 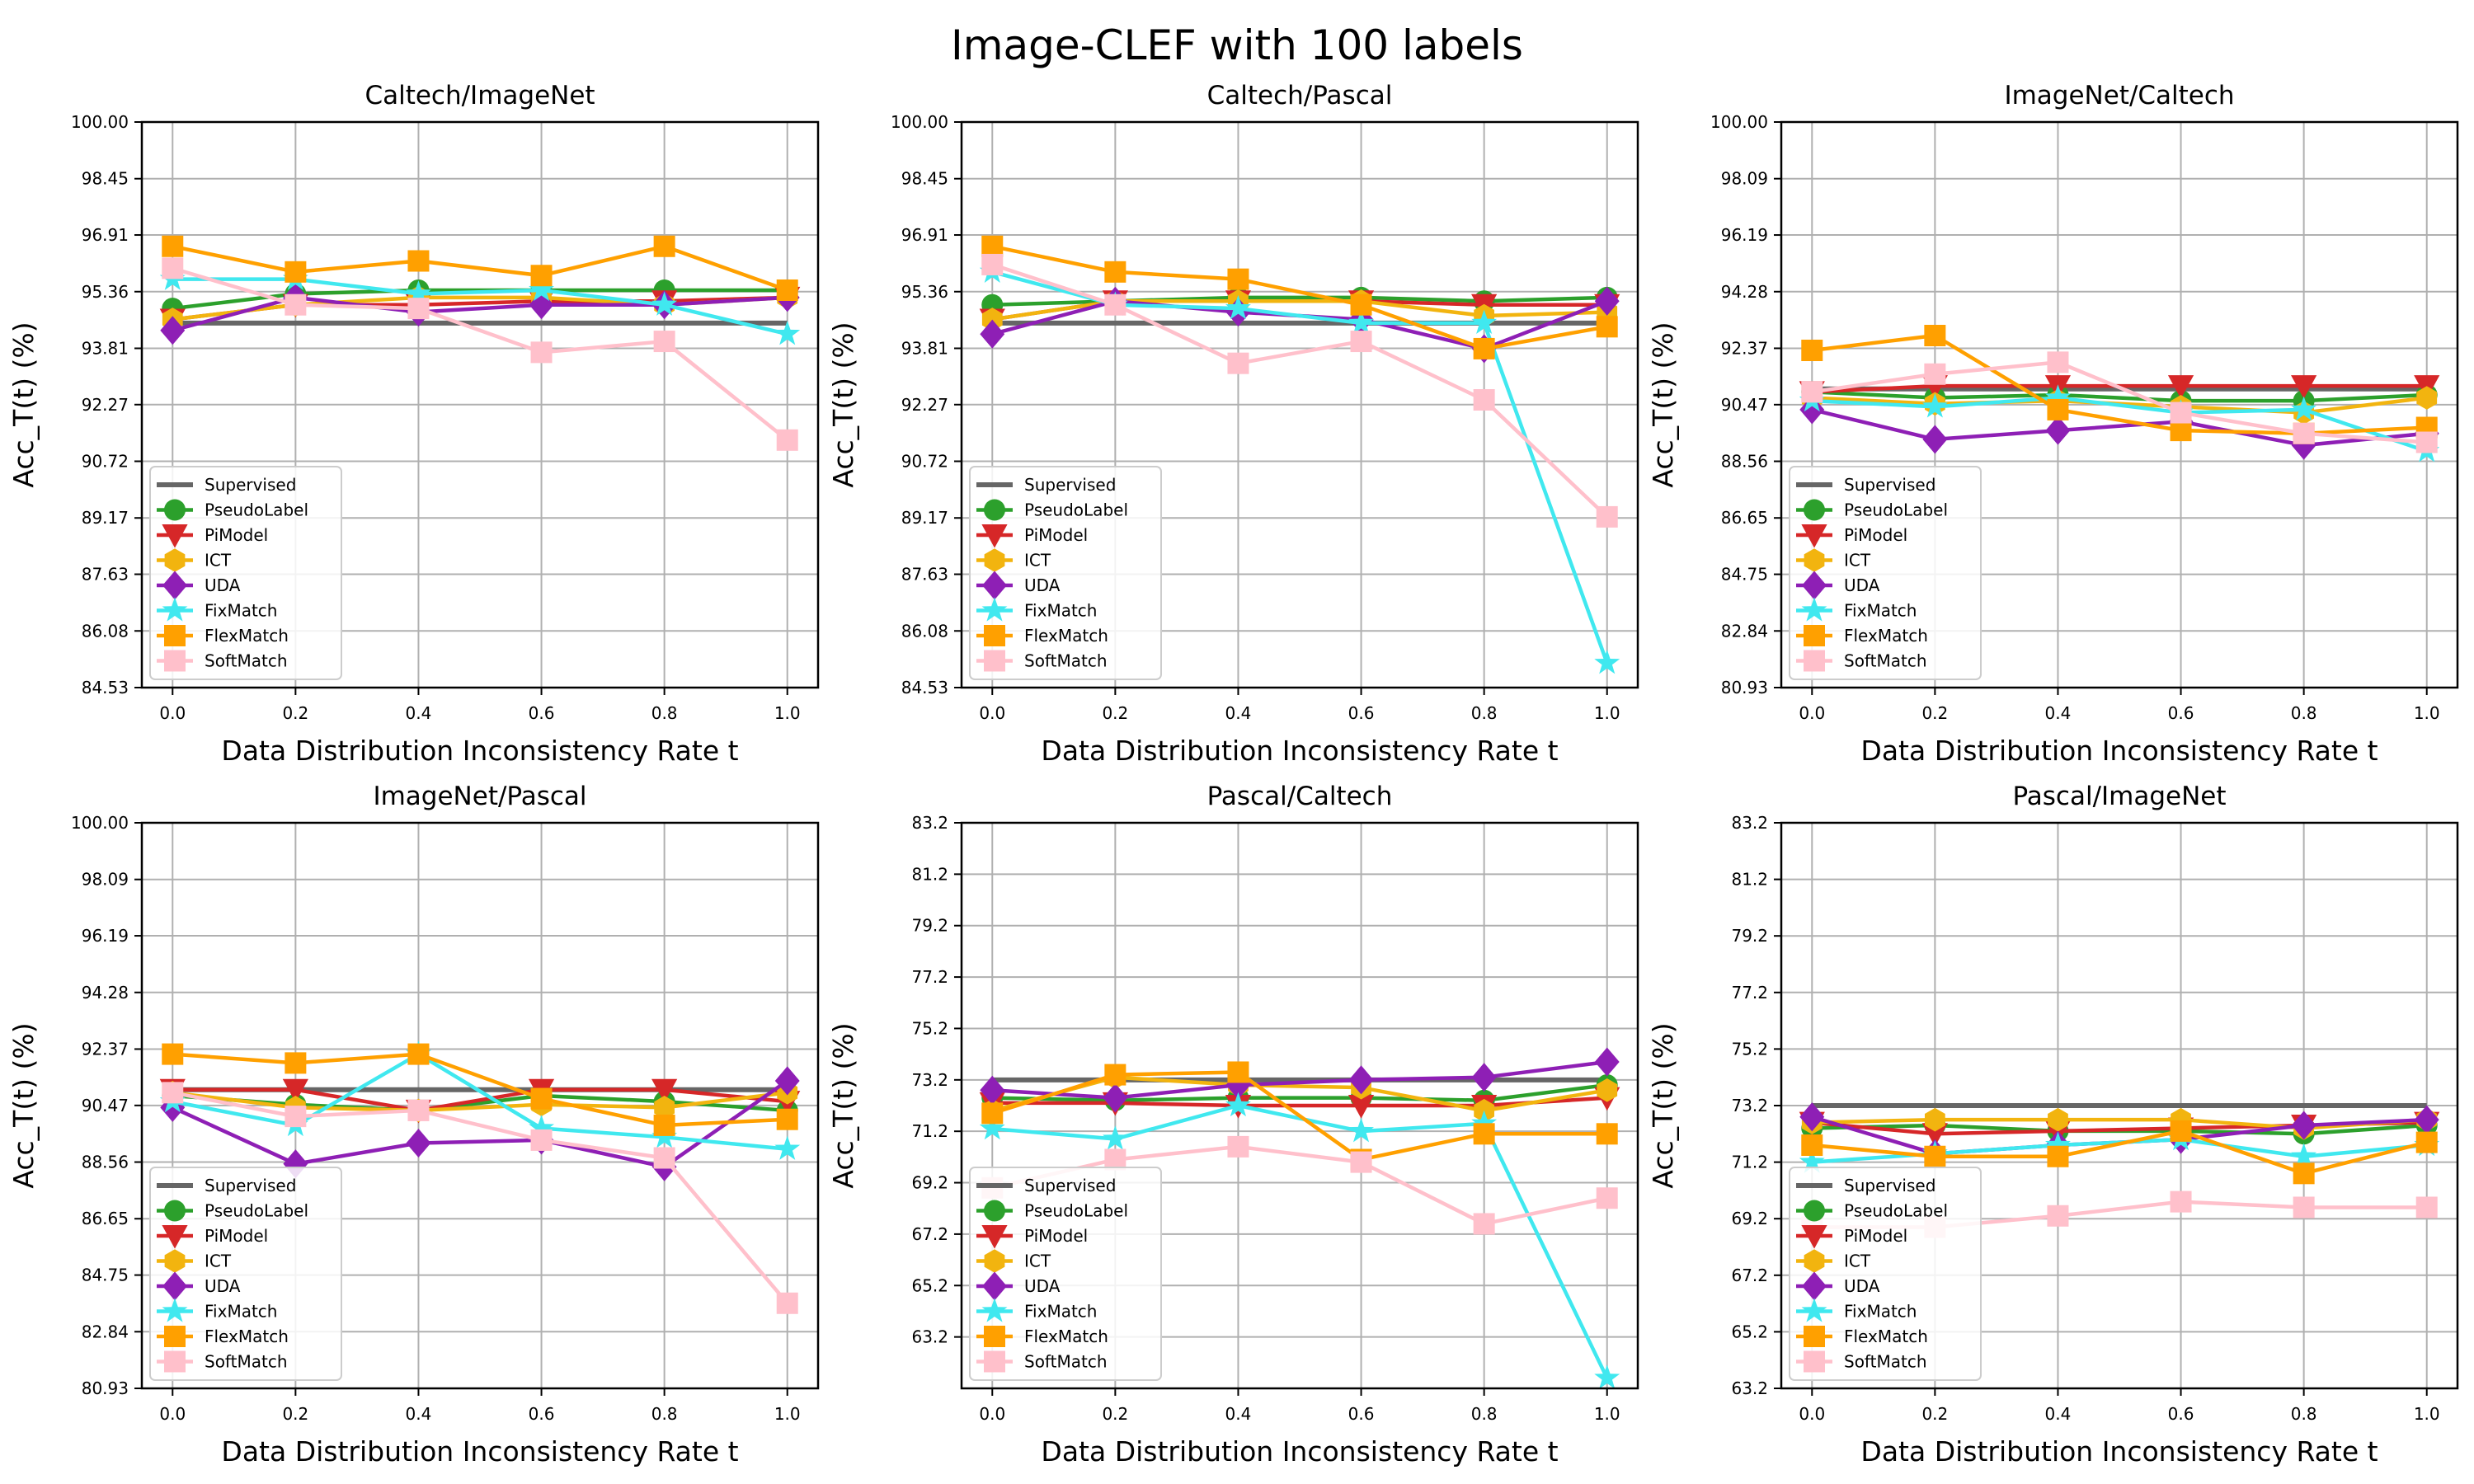 What do you see at coordinates (1115, 1414) in the screenshot?
I see `x-tick-label: 0.2` at bounding box center [1115, 1414].